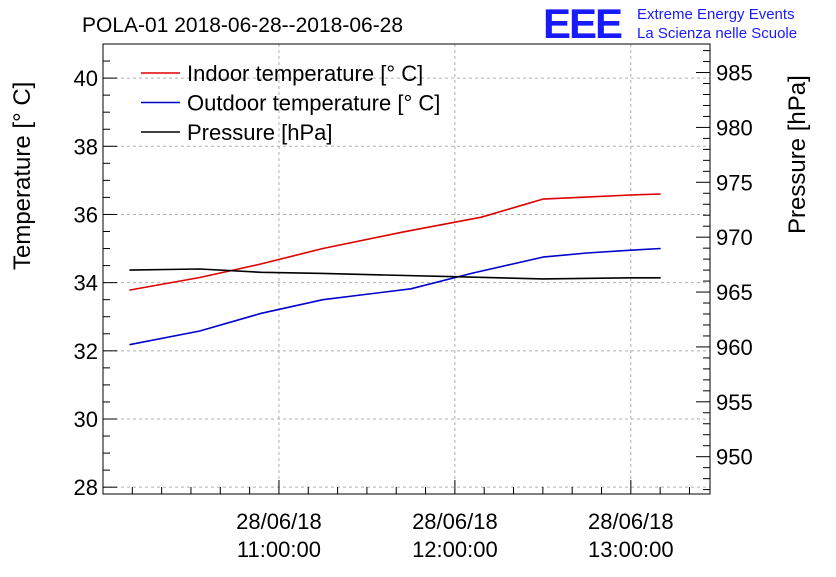 Image resolution: width=836 pixels, height=577 pixels. Describe the element at coordinates (631, 549) in the screenshot. I see `x-tick-time-label: 13:00:00` at that location.